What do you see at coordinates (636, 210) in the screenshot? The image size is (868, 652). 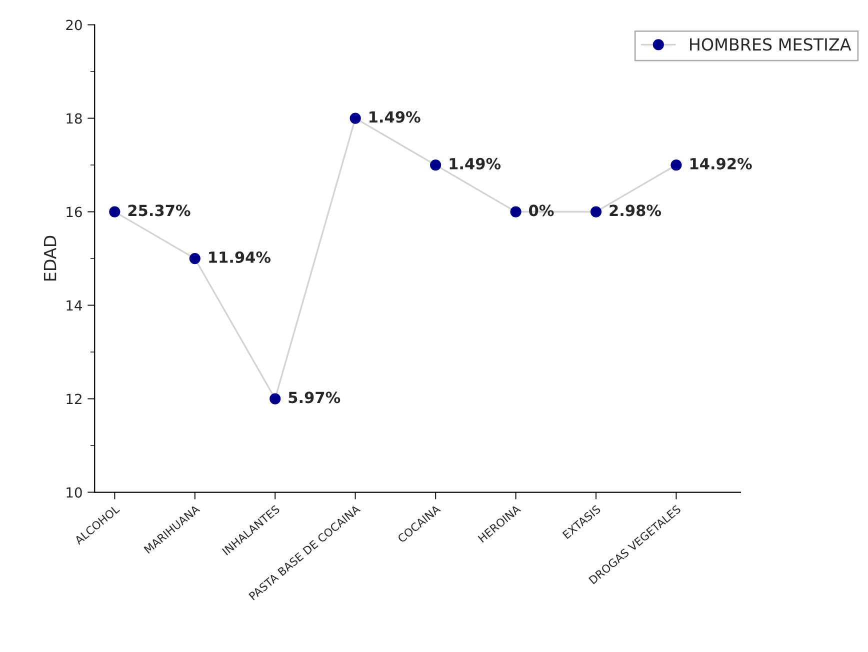 I see `annotation: 2.98%` at bounding box center [636, 210].